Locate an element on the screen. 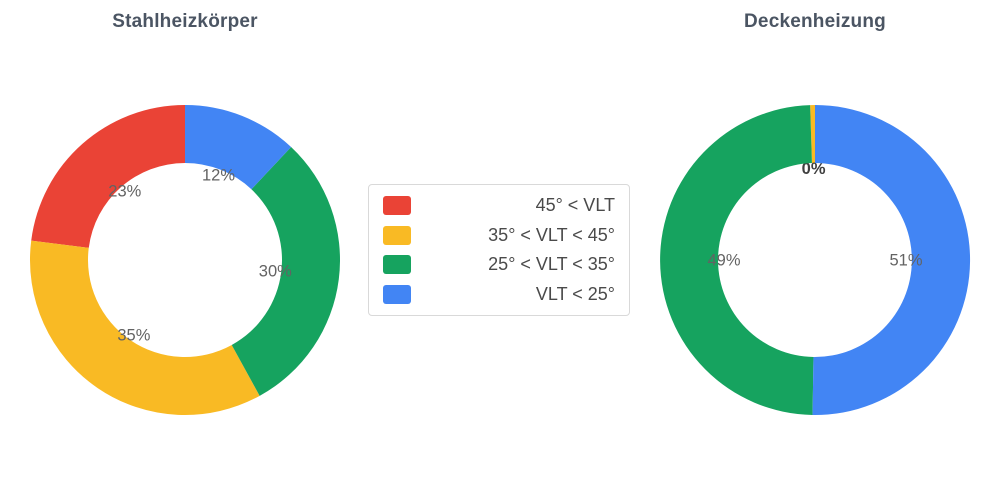 The image size is (1000, 500). legend-item-25-35: 25° < VLT < 35° is located at coordinates (499, 264).